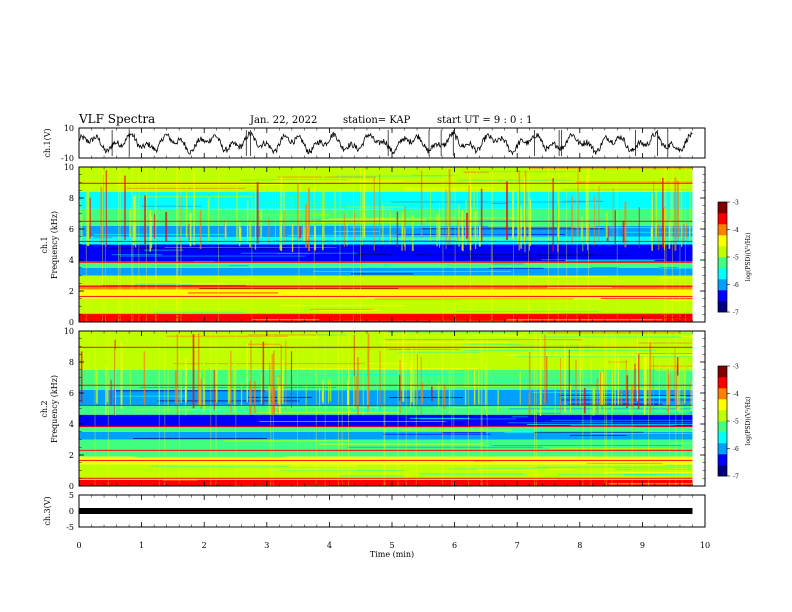 The height and width of the screenshot is (612, 792). I want to click on ch1-colorbar-tick-label: -7, so click(736, 313).